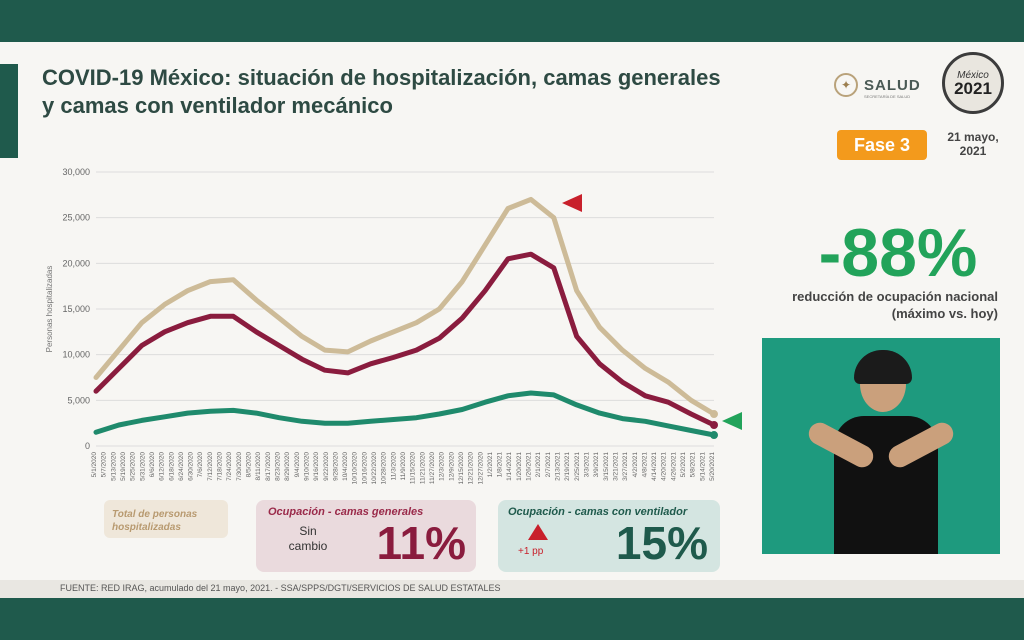 This screenshot has height=640, width=1024. What do you see at coordinates (519, 466) in the screenshot?
I see `x-tick-label: 1/20/2021` at bounding box center [519, 466].